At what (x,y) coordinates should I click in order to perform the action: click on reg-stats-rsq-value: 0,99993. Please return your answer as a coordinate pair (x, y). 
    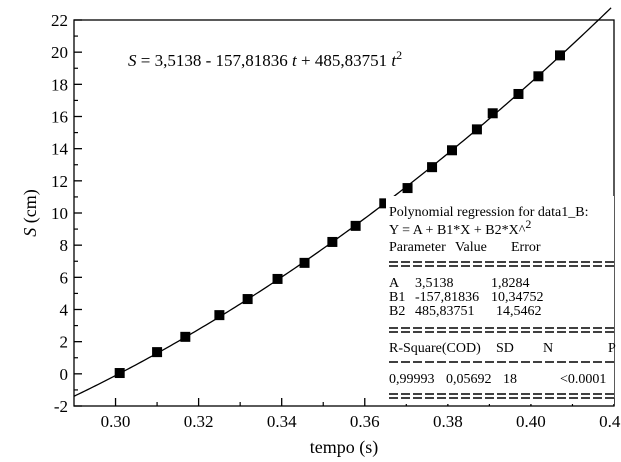
    Looking at the image, I should click on (412, 379).